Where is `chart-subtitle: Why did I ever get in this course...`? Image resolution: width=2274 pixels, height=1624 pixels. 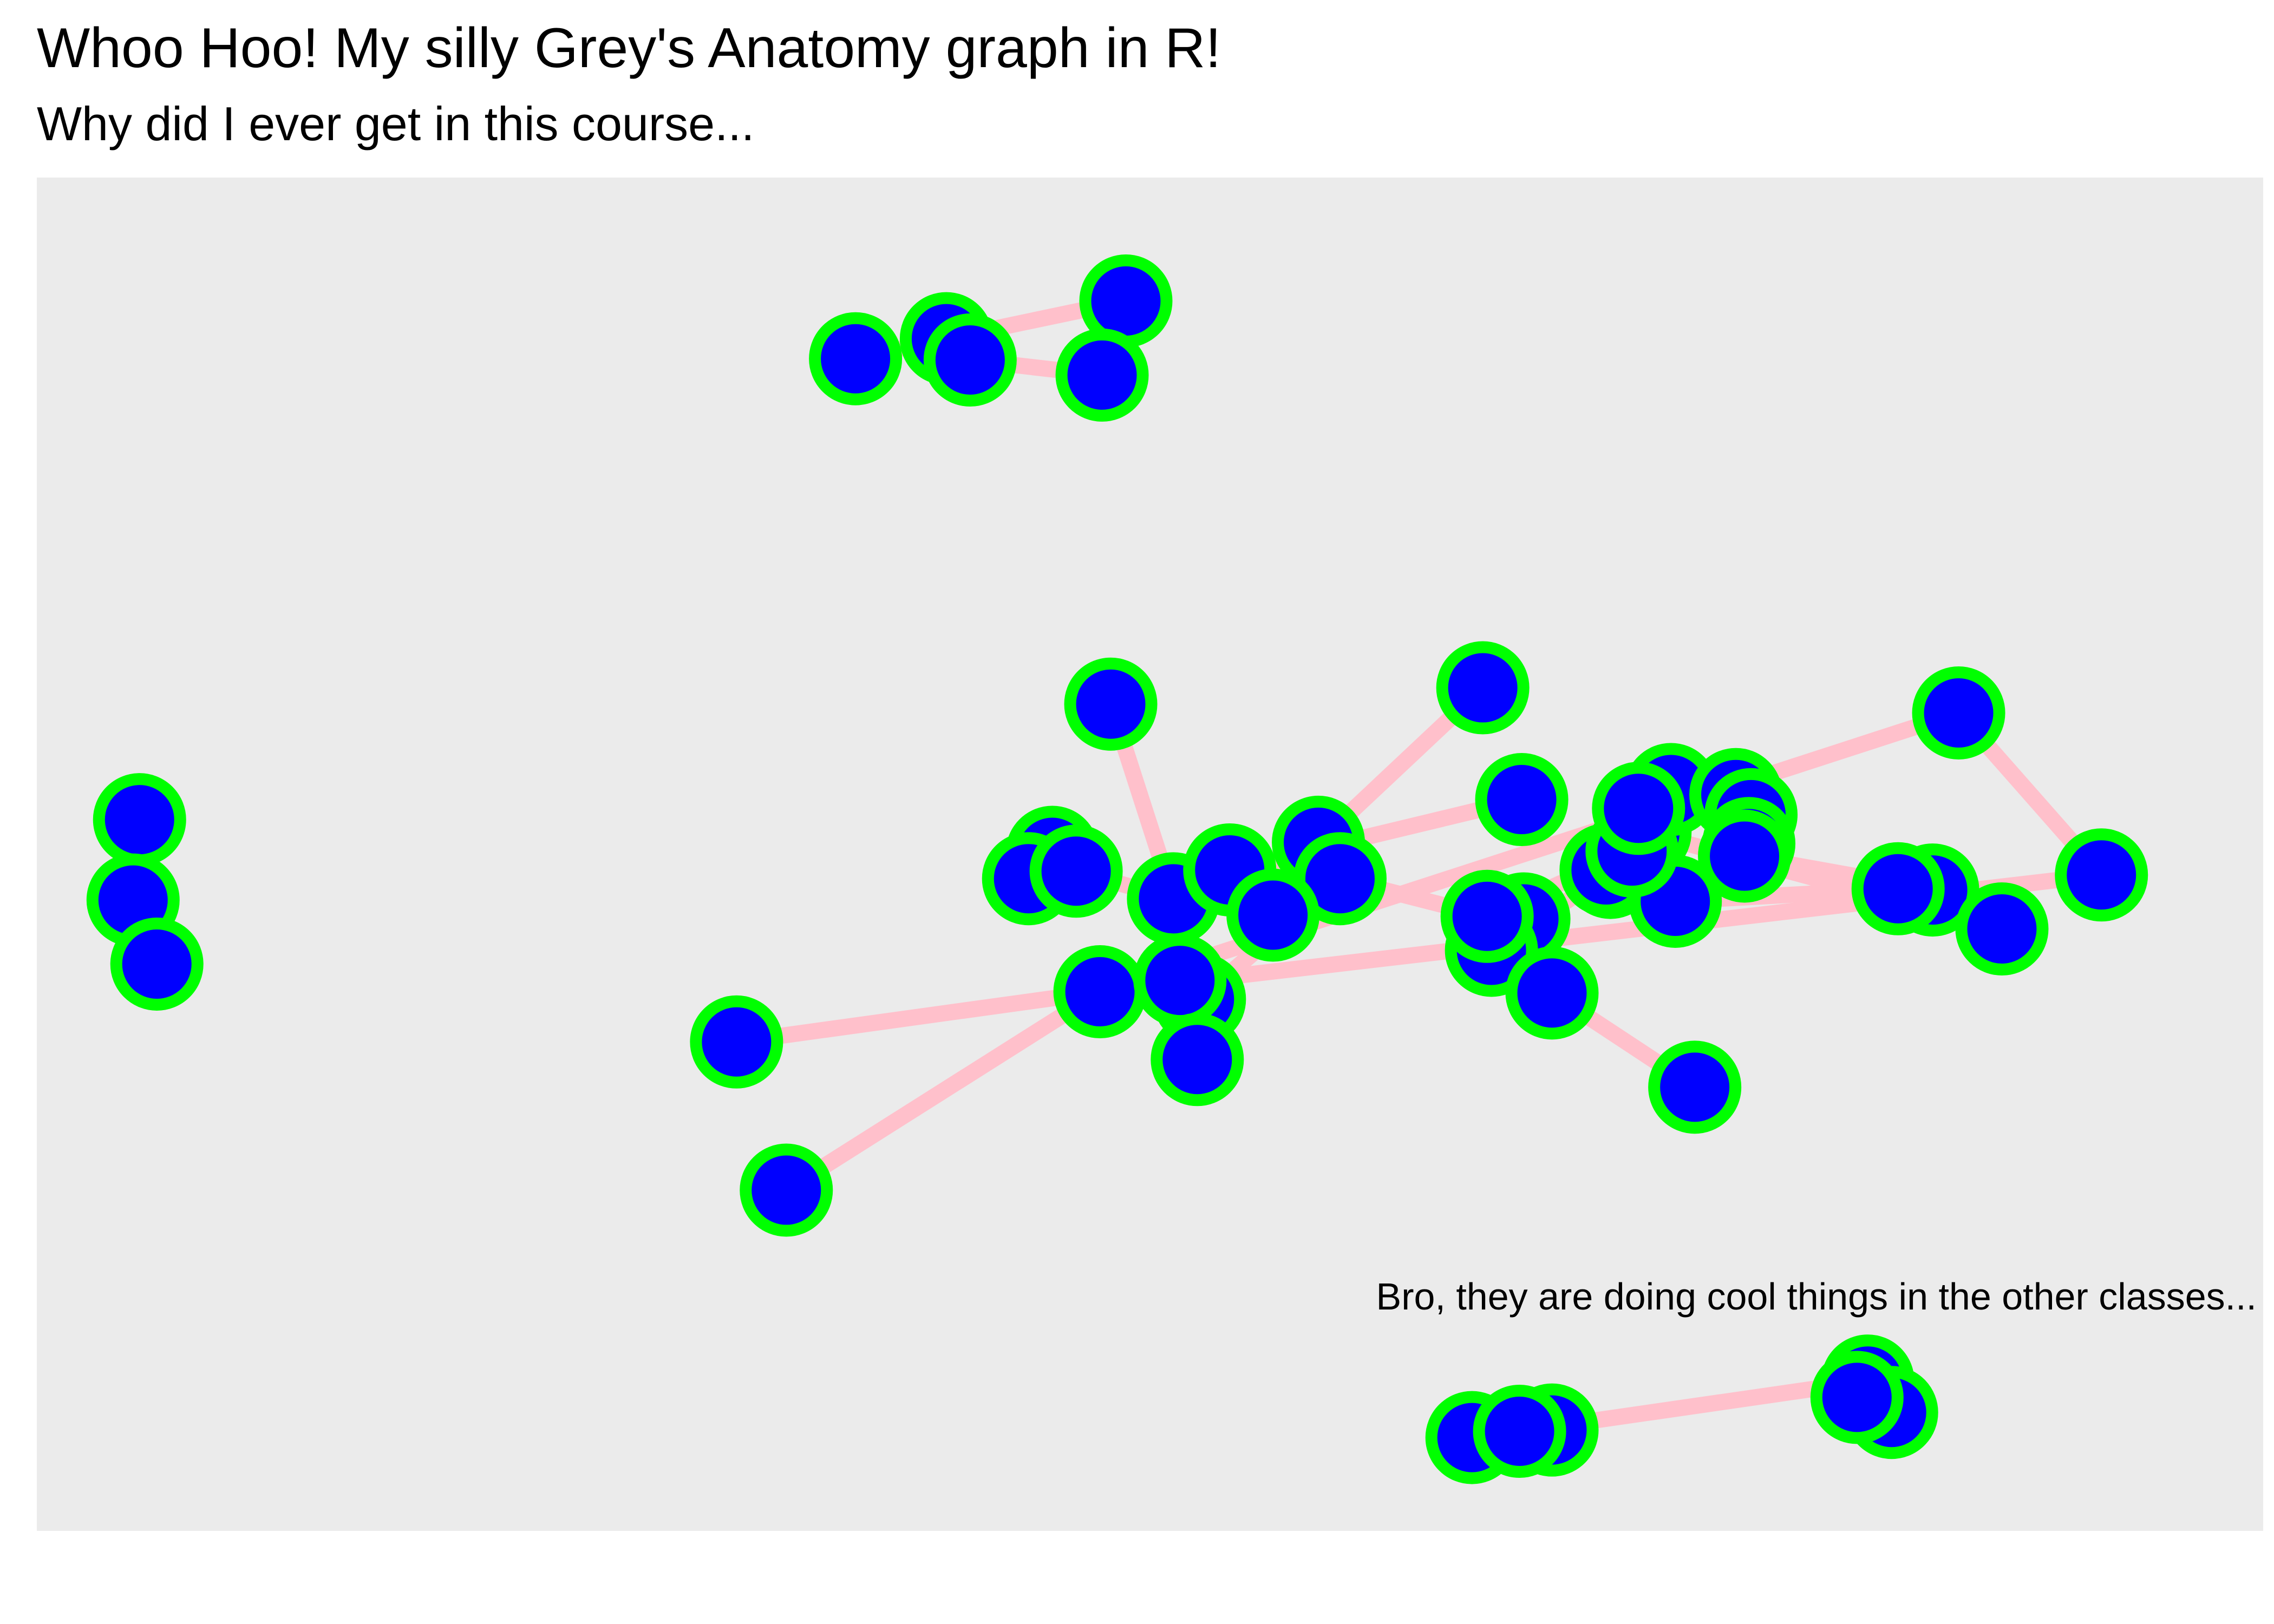 chart-subtitle: Why did I ever get in this course... is located at coordinates (396, 123).